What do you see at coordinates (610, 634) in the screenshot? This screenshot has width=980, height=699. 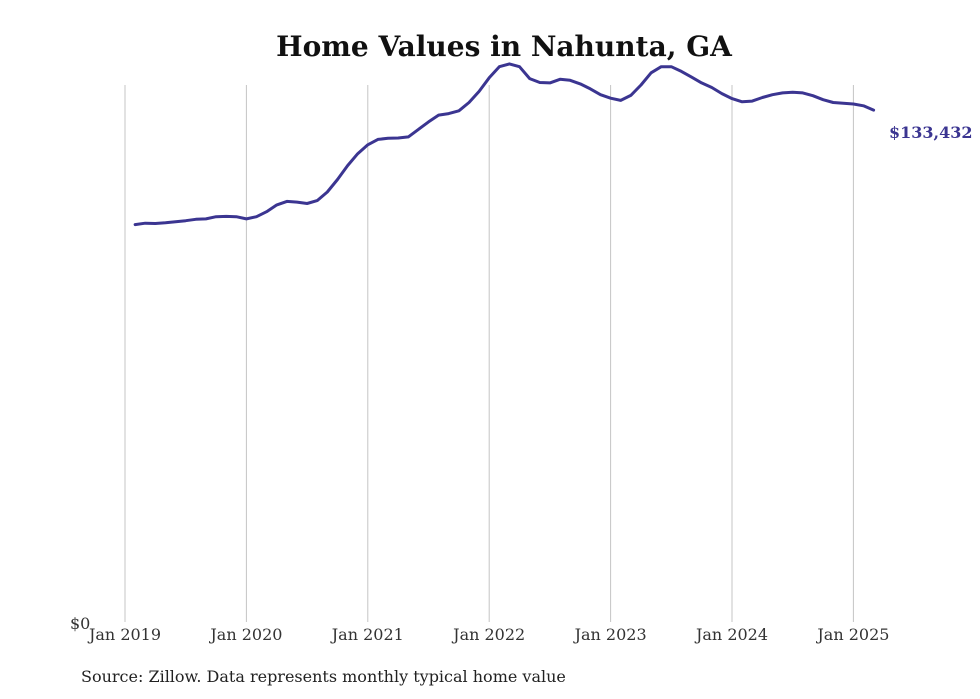 I see `x-tick-label: Jan 2023` at bounding box center [610, 634].